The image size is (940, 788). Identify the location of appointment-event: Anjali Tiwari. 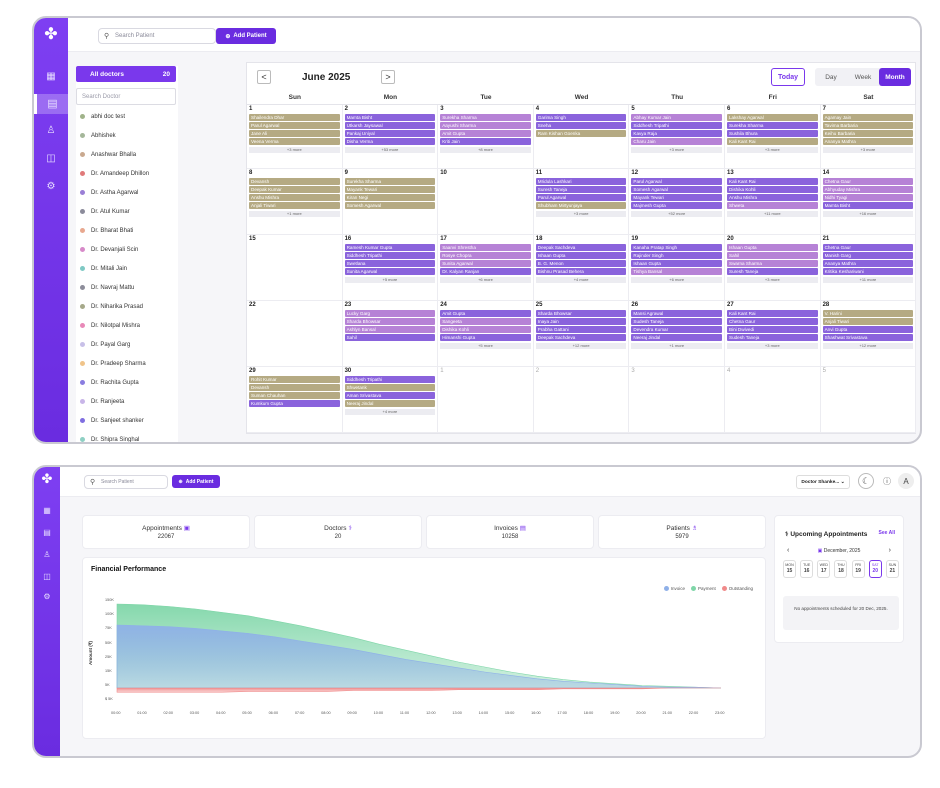
(868, 321).